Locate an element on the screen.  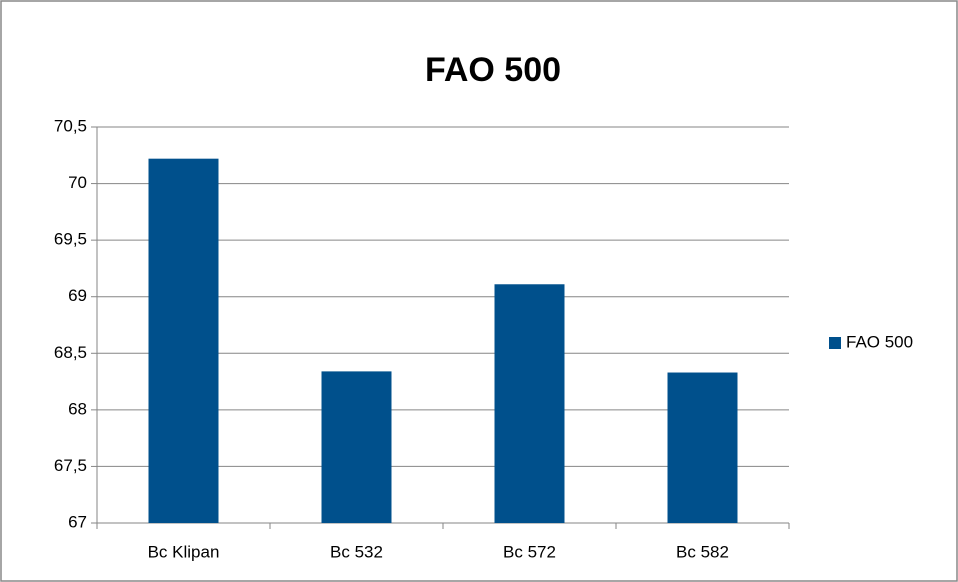
y-tick-label: 69 is located at coordinates (77, 295).